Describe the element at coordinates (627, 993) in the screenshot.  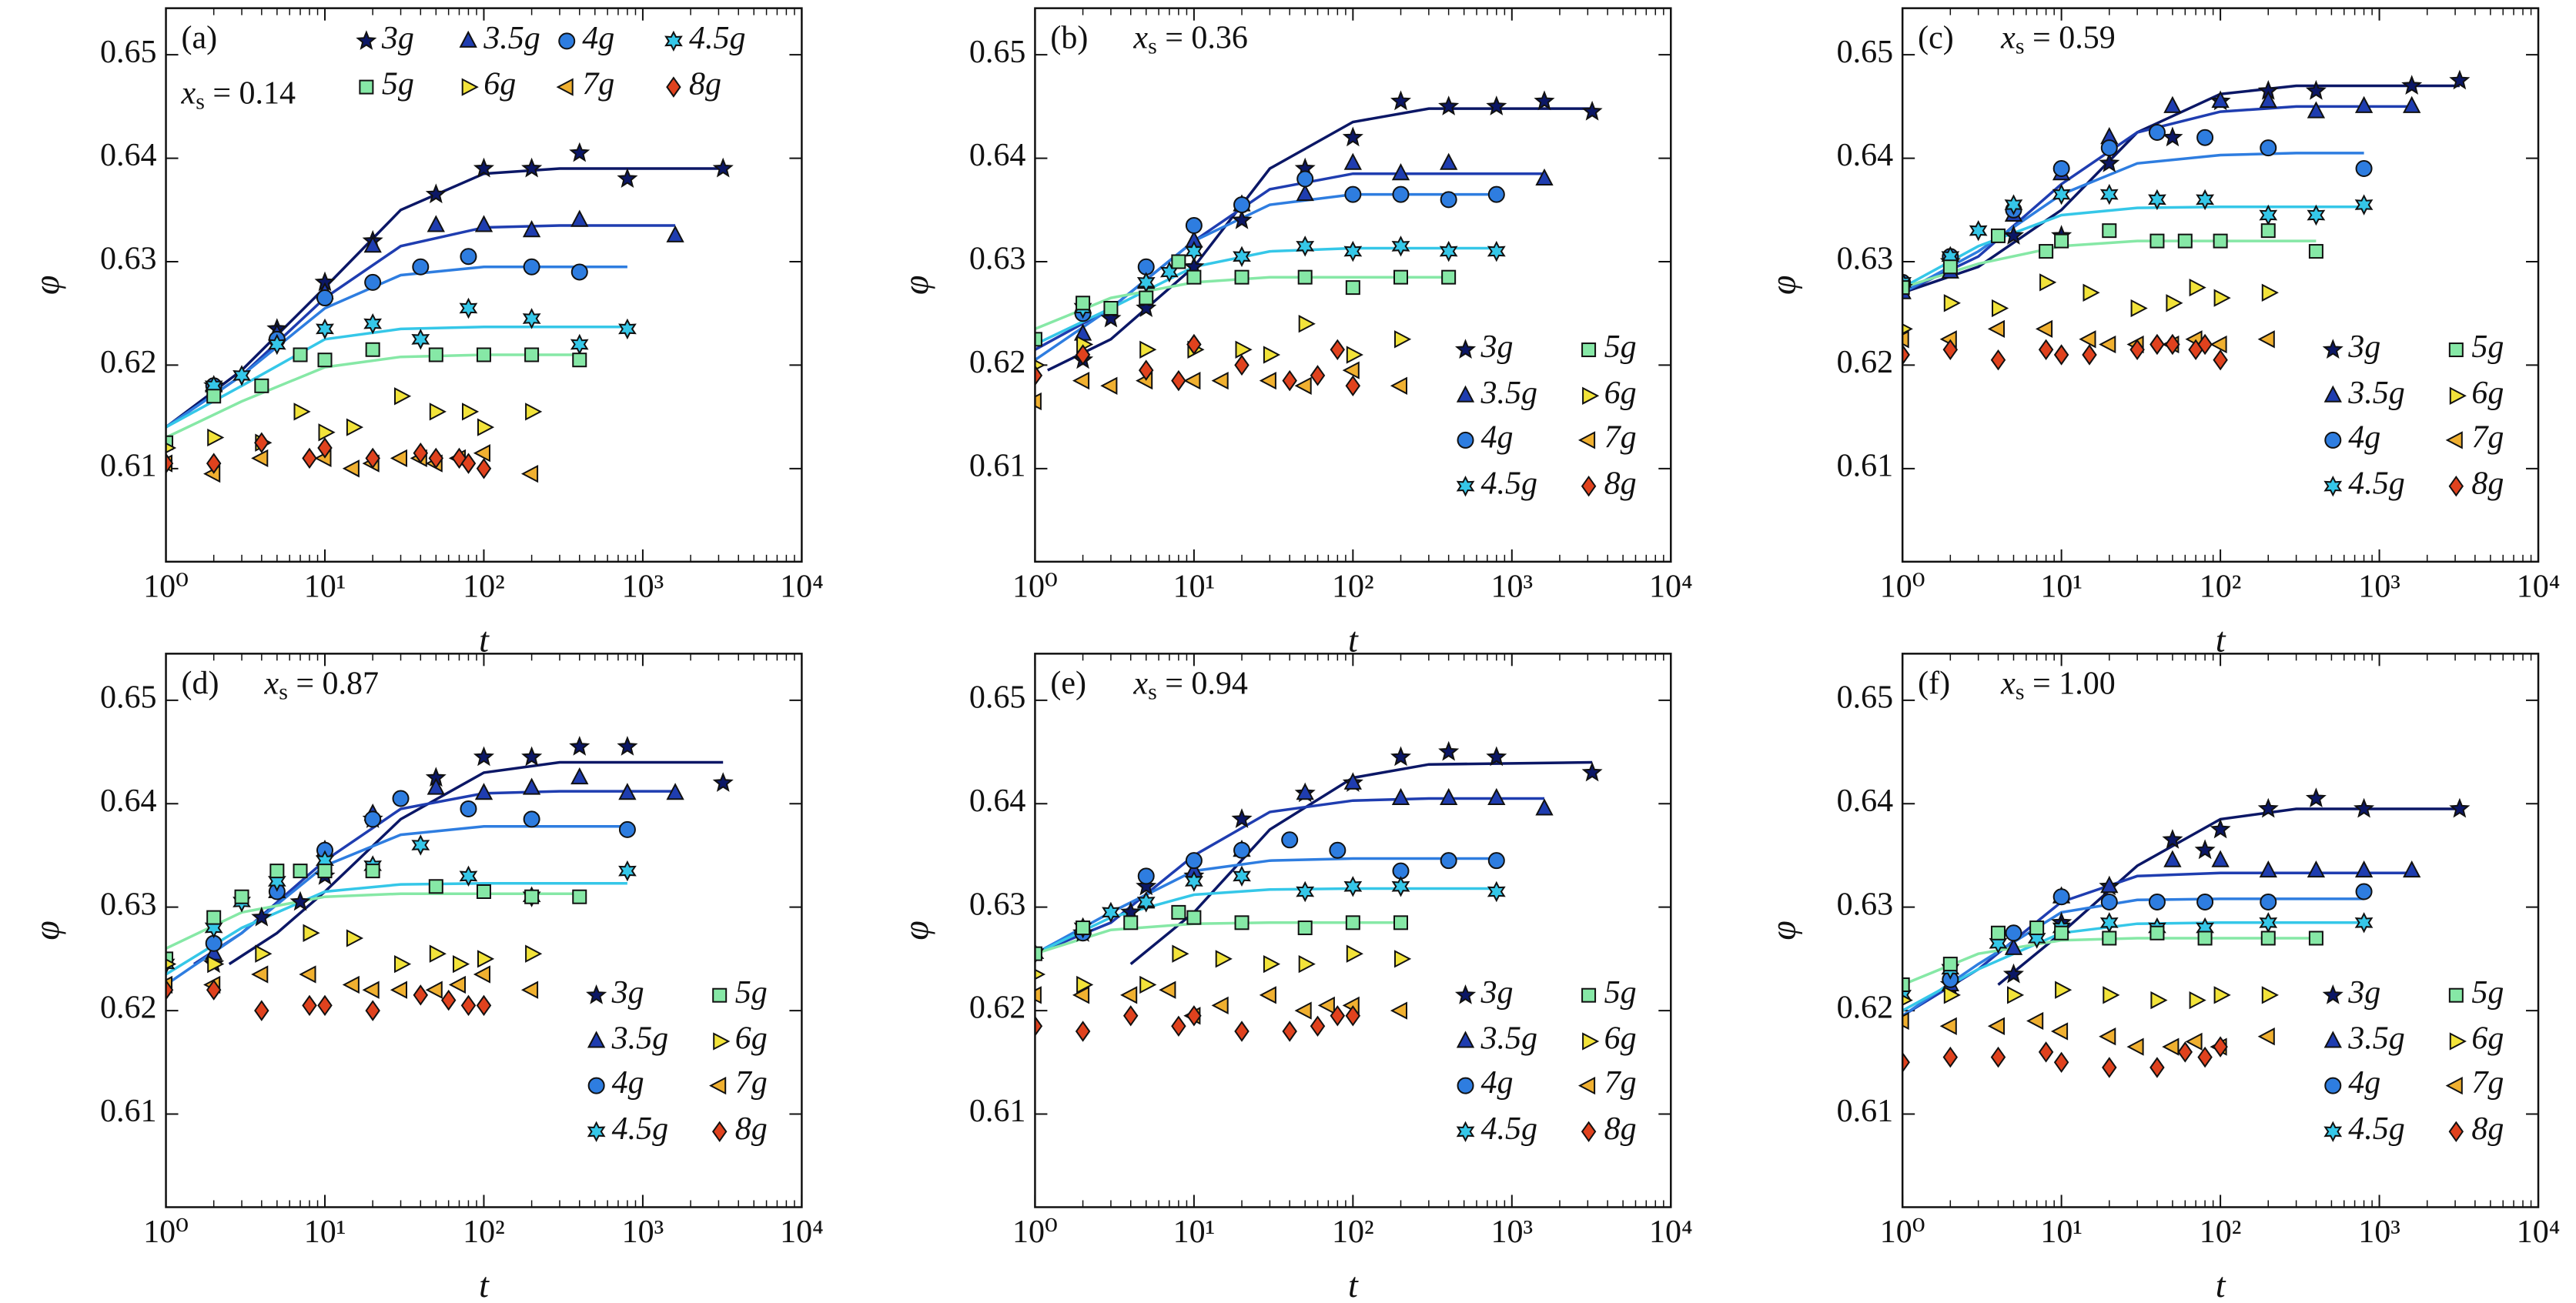
I see `legend-label: 3g` at that location.